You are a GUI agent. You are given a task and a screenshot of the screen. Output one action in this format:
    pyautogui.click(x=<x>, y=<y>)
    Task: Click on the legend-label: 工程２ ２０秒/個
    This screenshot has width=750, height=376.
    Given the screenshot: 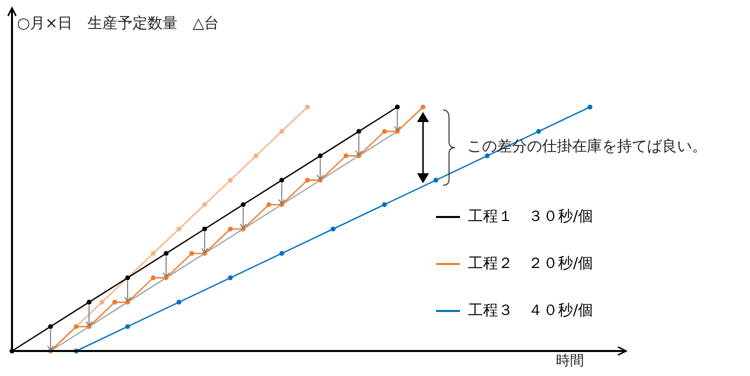 What is the action you would take?
    pyautogui.click(x=531, y=263)
    